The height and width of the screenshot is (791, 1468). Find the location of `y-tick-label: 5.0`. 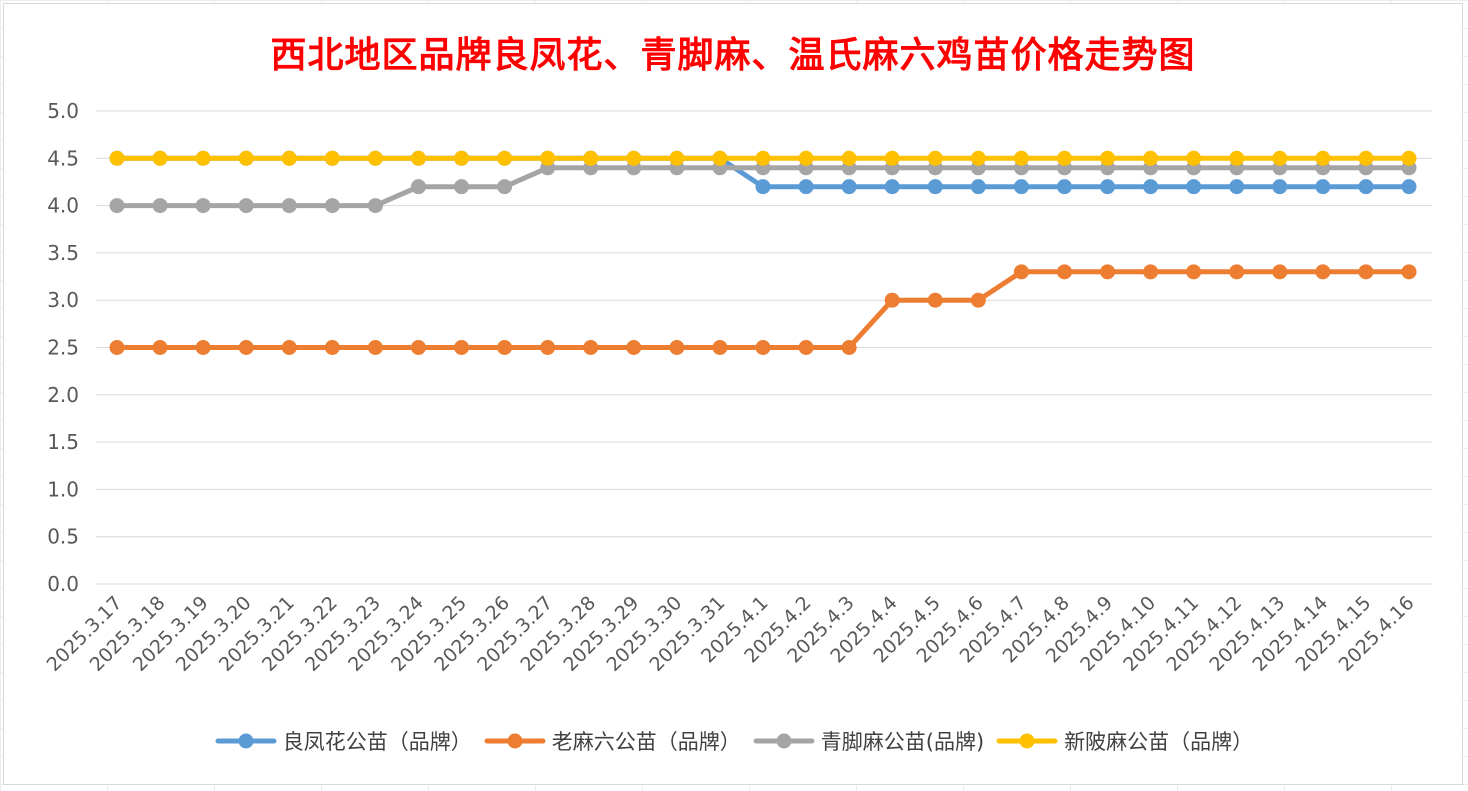

y-tick-label: 5.0 is located at coordinates (63, 111).